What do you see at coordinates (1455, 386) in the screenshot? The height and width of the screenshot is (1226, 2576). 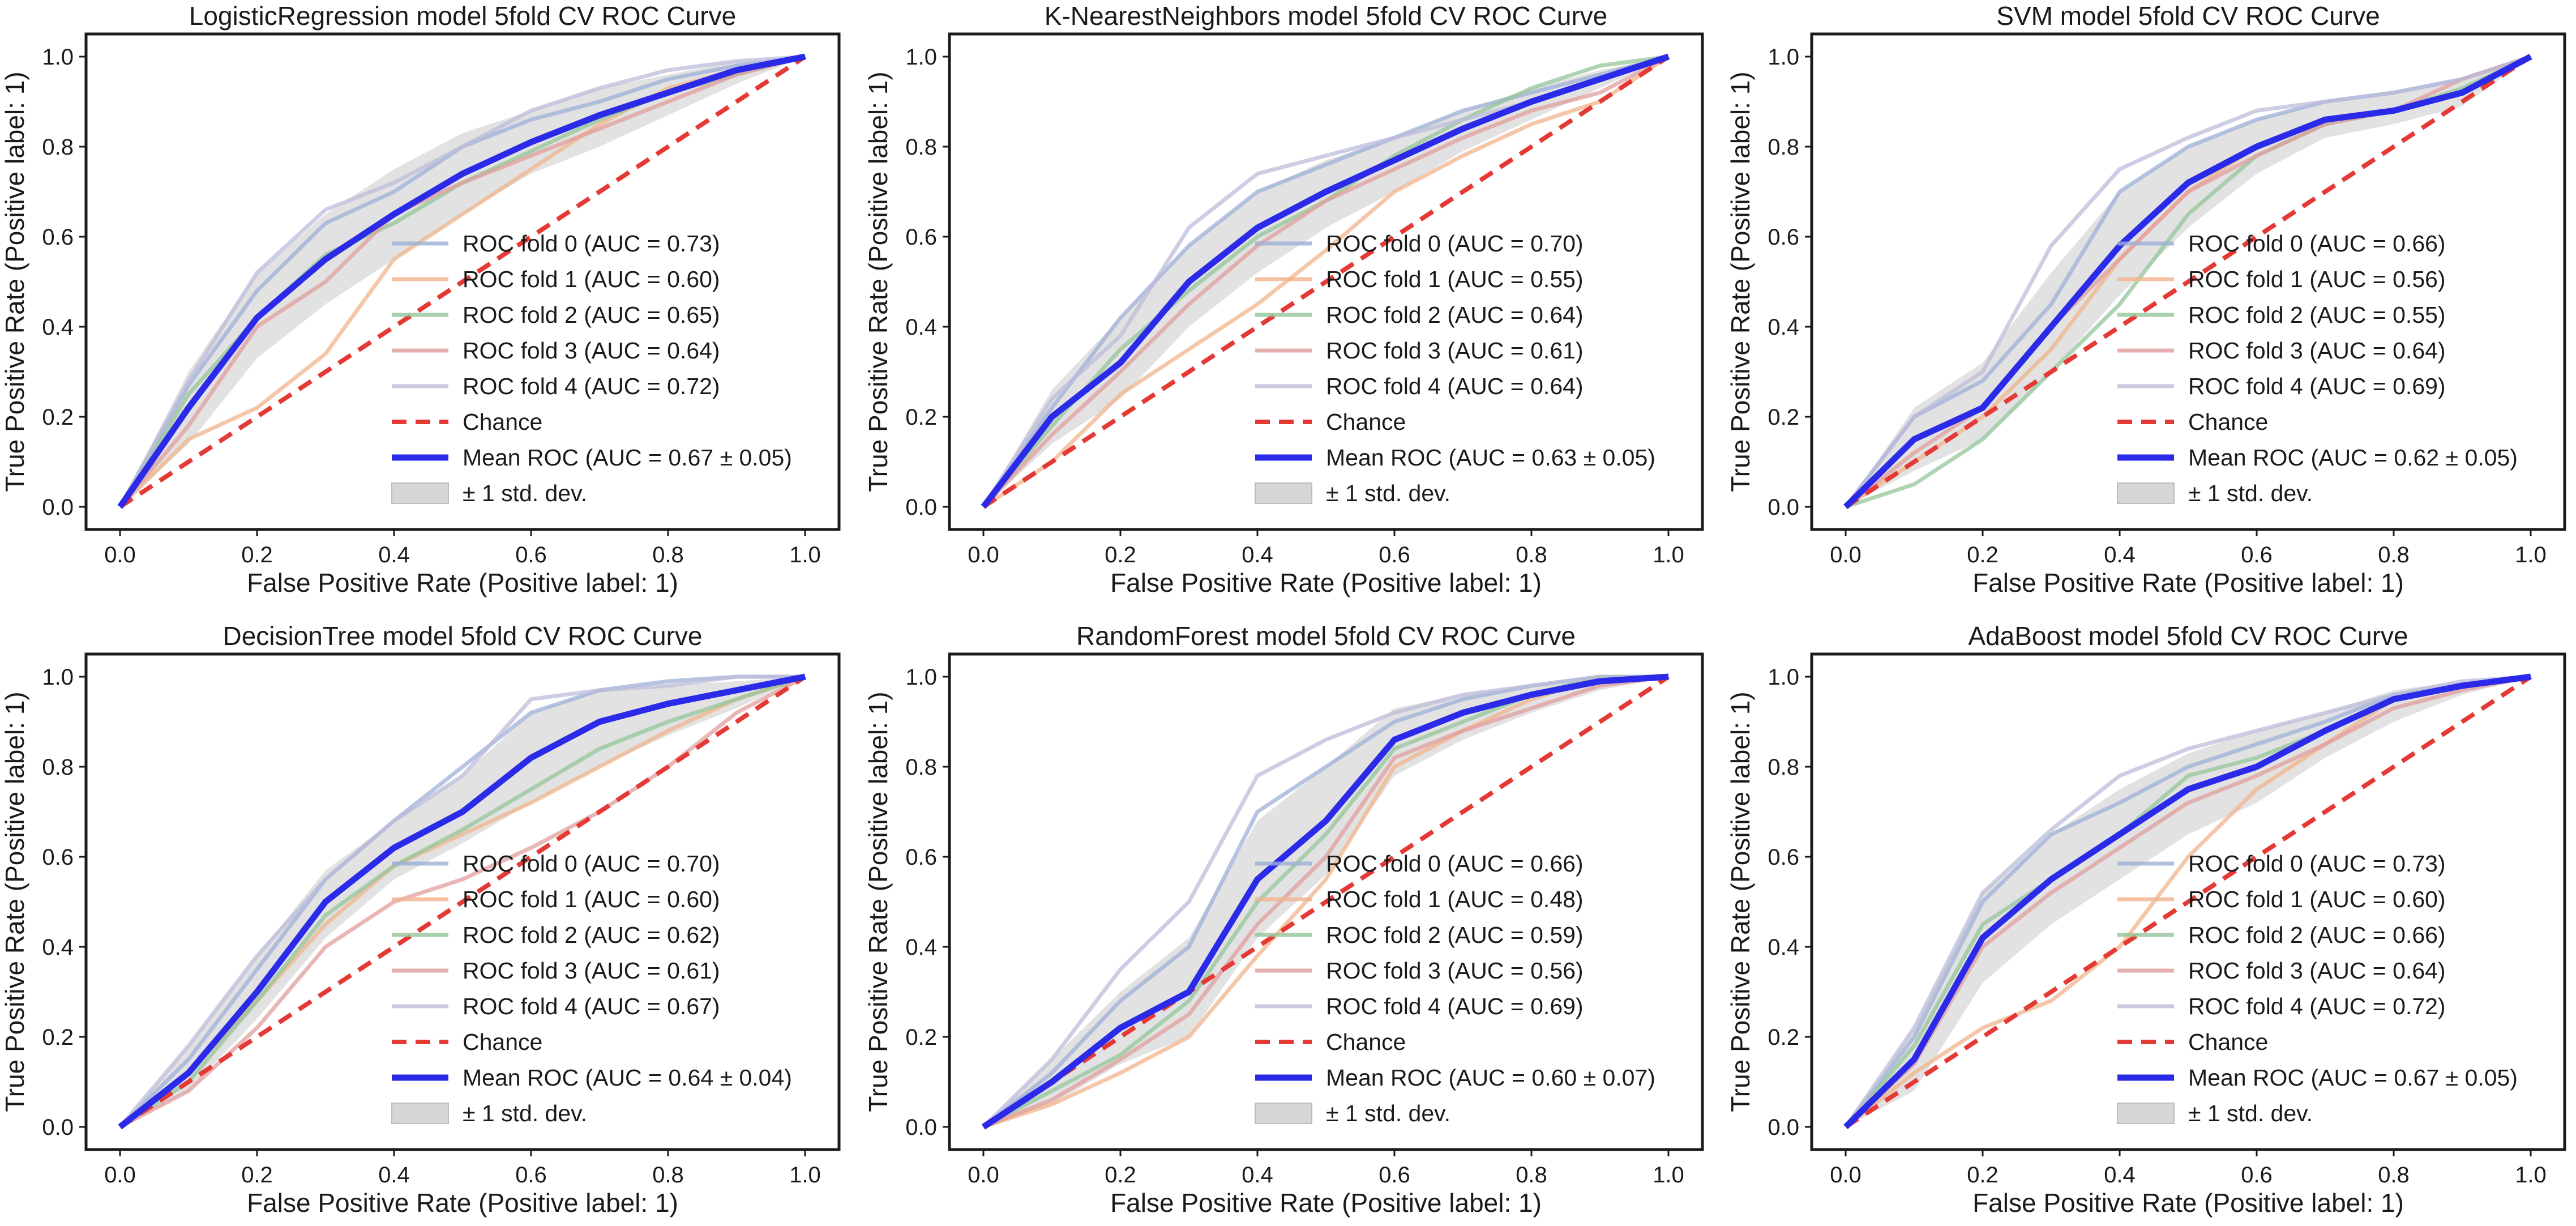 I see `legend-label: ROC fold 4 (AUC = 0.64)` at bounding box center [1455, 386].